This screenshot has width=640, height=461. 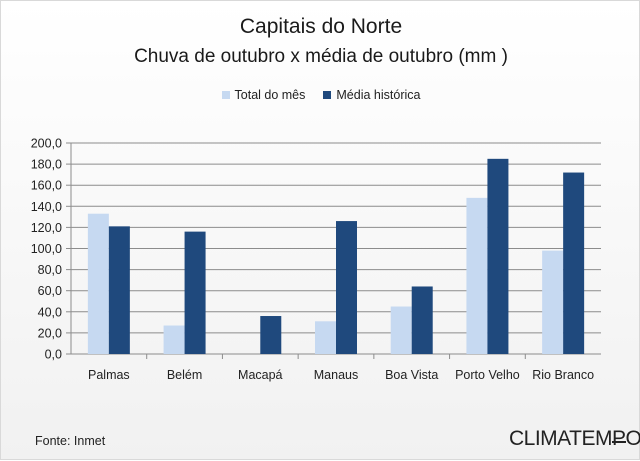 I want to click on y-tick-label: 20,0, so click(x=50, y=333).